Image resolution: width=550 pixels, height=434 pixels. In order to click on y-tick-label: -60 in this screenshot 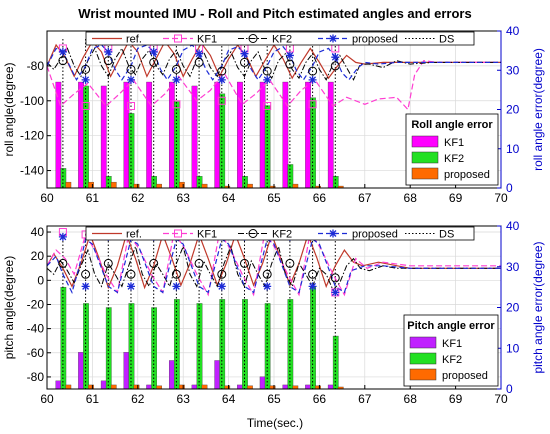, I will do `click(36, 353)`.